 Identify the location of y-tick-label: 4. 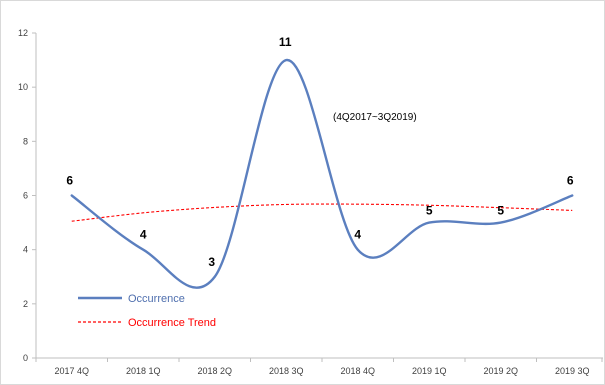
(25, 250).